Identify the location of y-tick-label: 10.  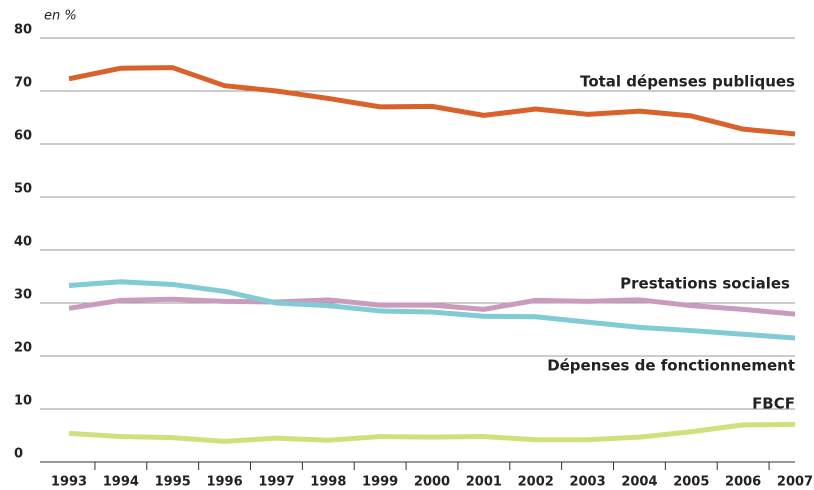
(23, 401).